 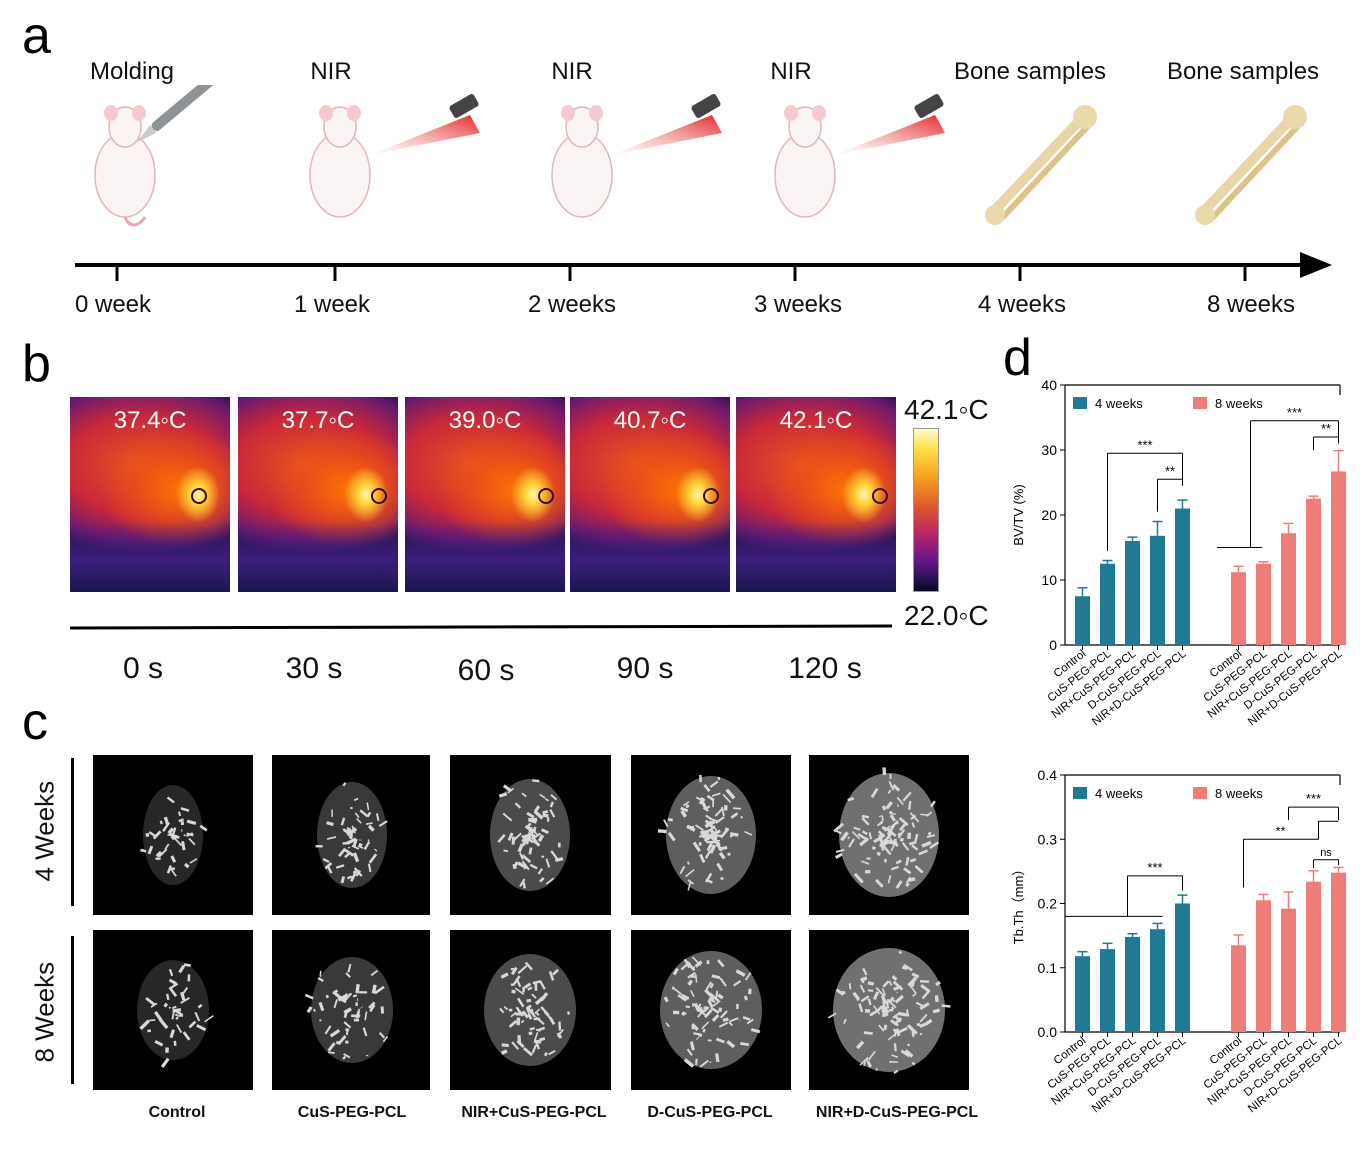 I want to click on legend-label: 4 weeks, so click(x=1119, y=403).